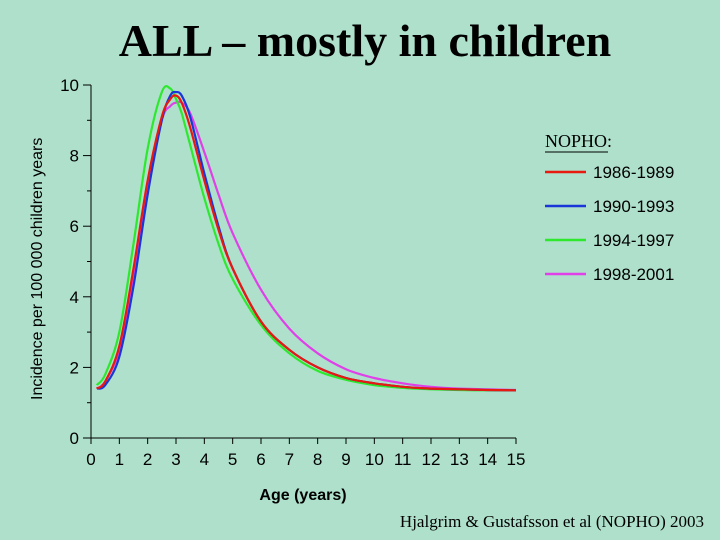 This screenshot has width=720, height=540. Describe the element at coordinates (633, 274) in the screenshot. I see `legend-label-1998-2001: 1998-2001` at that location.